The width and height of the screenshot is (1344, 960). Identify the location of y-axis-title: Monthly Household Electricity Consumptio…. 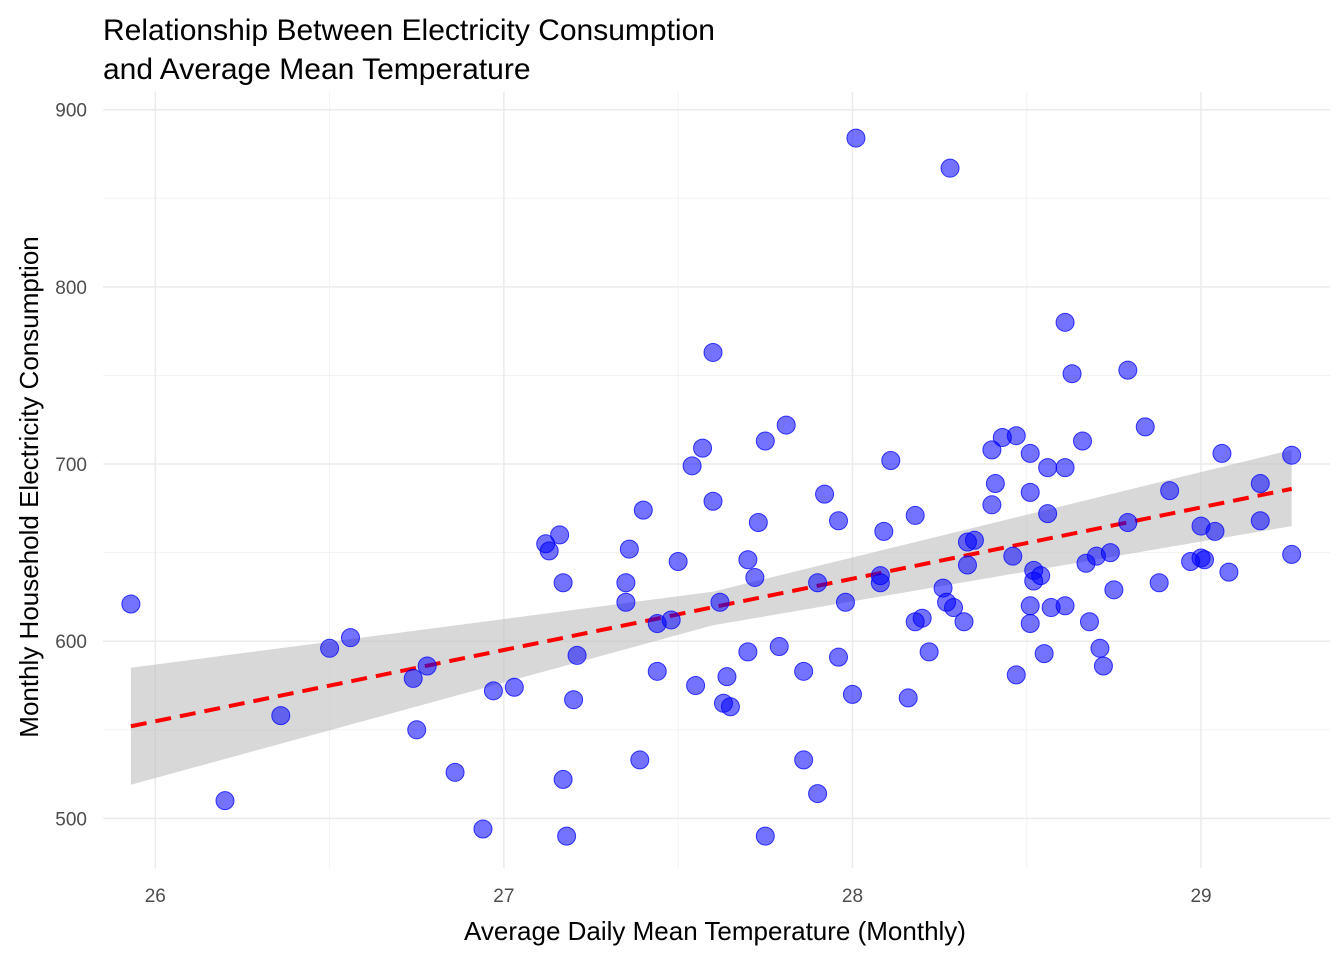
(29, 486).